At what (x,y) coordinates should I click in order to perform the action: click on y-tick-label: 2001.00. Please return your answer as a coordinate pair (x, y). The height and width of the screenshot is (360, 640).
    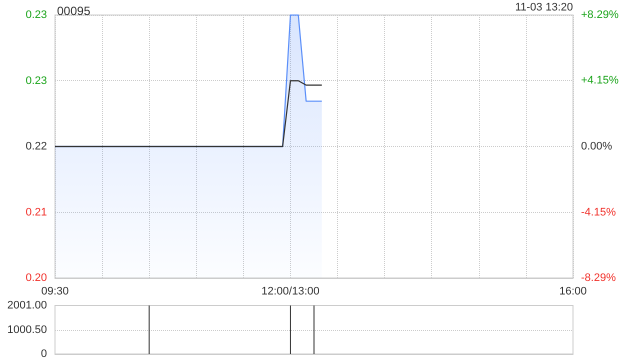
    Looking at the image, I should click on (27, 306).